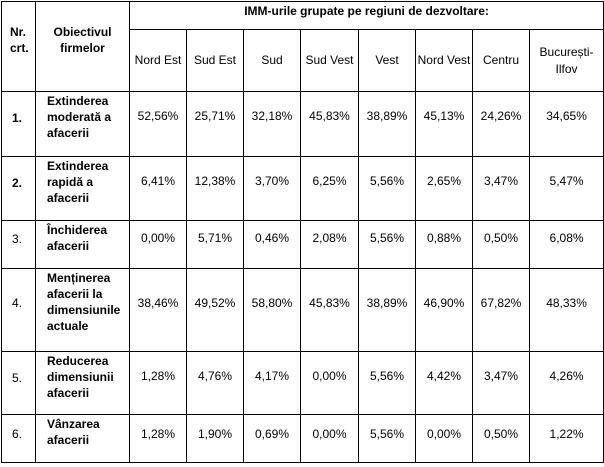 Image resolution: width=604 pixels, height=467 pixels. What do you see at coordinates (272, 60) in the screenshot?
I see `region-header: Sud` at bounding box center [272, 60].